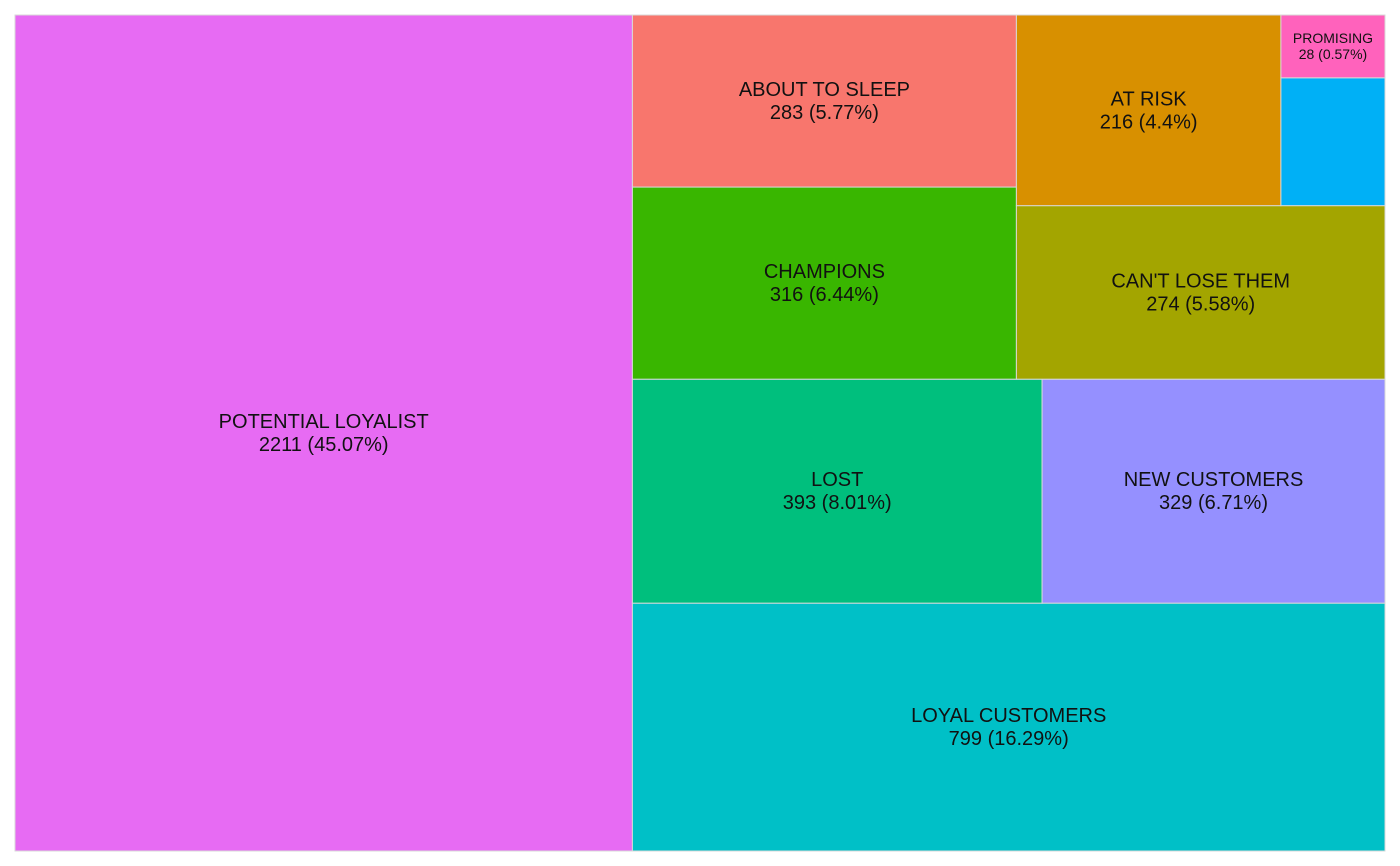  Describe the element at coordinates (1009, 739) in the screenshot. I see `tile-value-loyal-customers: 799 (16.29%)` at that location.